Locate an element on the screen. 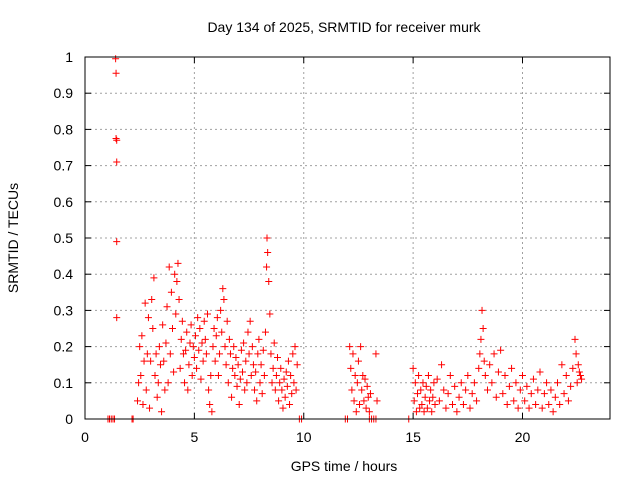 Image resolution: width=640 pixels, height=480 pixels. x-tick-label: 0 is located at coordinates (85, 437).